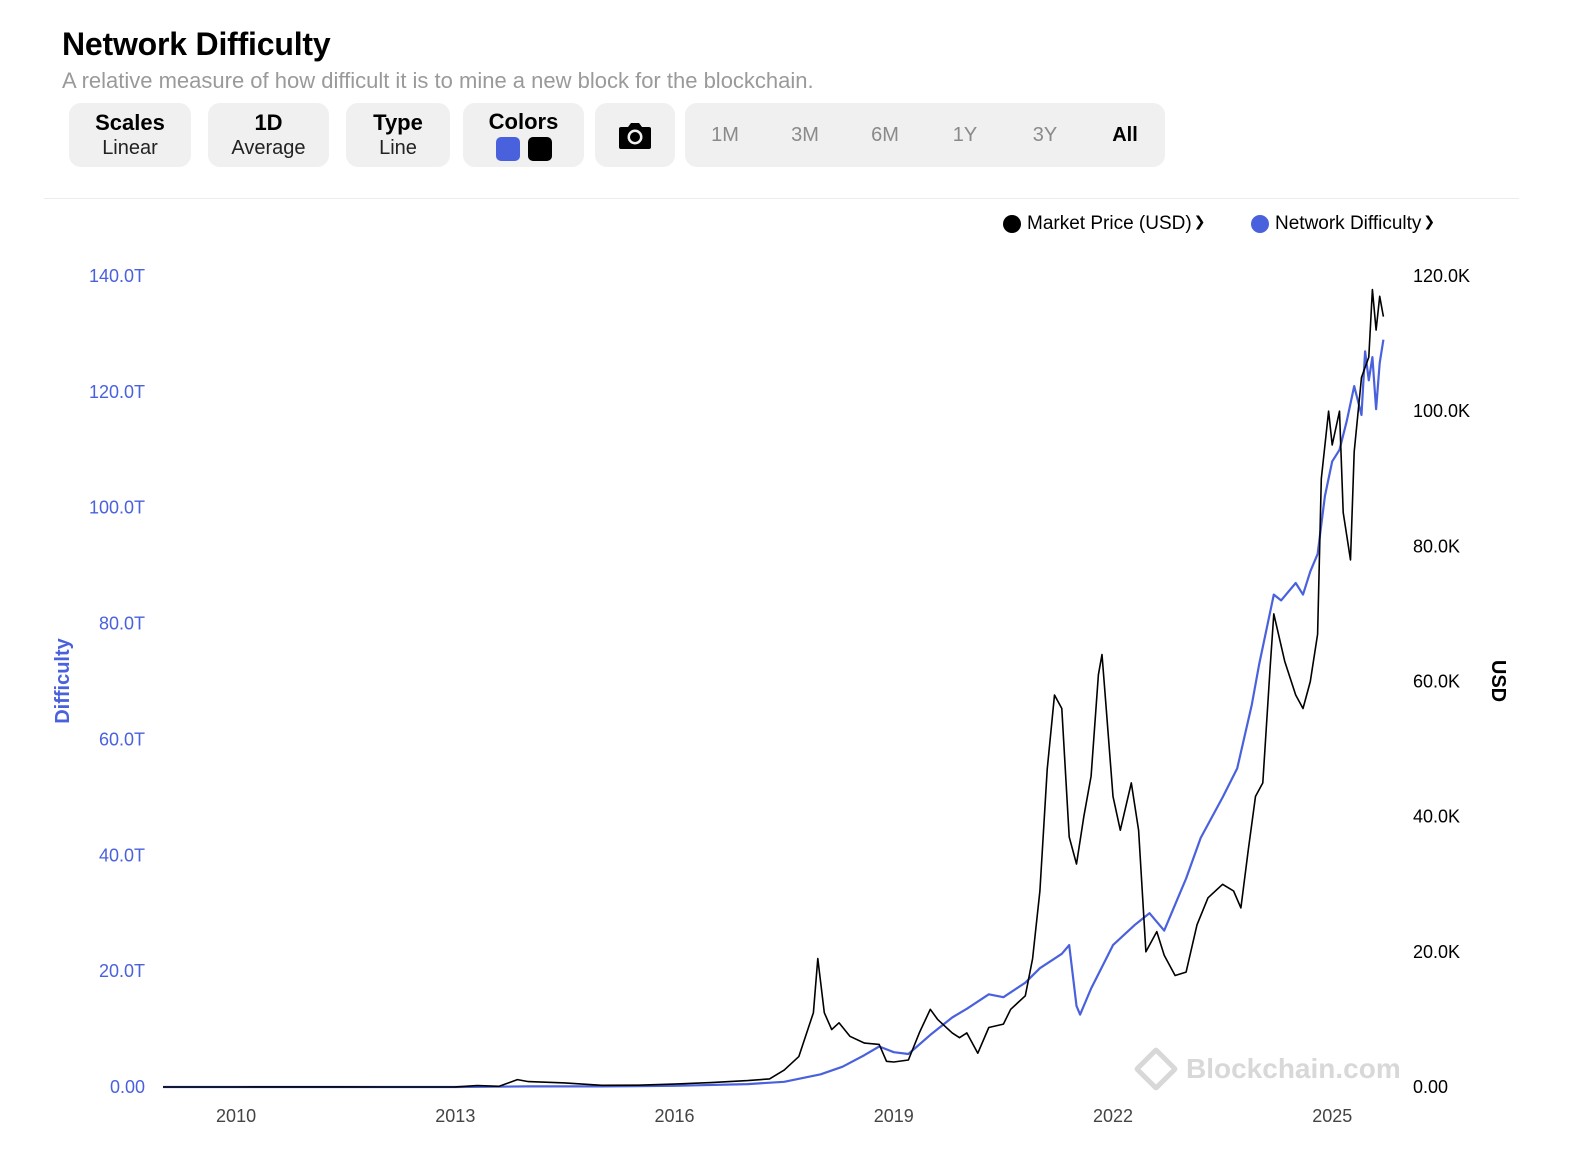  What do you see at coordinates (455, 1116) in the screenshot?
I see `x-tick-label: 2013` at bounding box center [455, 1116].